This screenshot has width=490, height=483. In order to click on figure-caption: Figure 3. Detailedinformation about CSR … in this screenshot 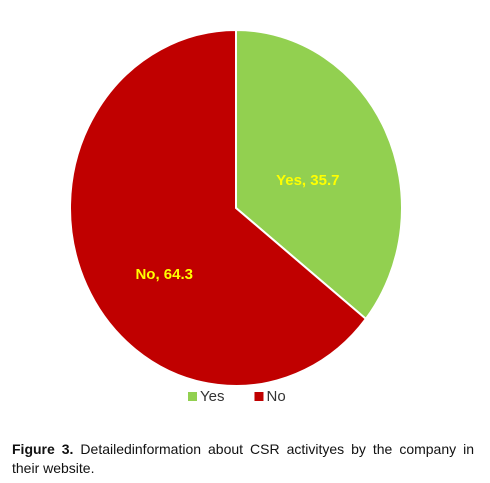, I will do `click(243, 459)`.